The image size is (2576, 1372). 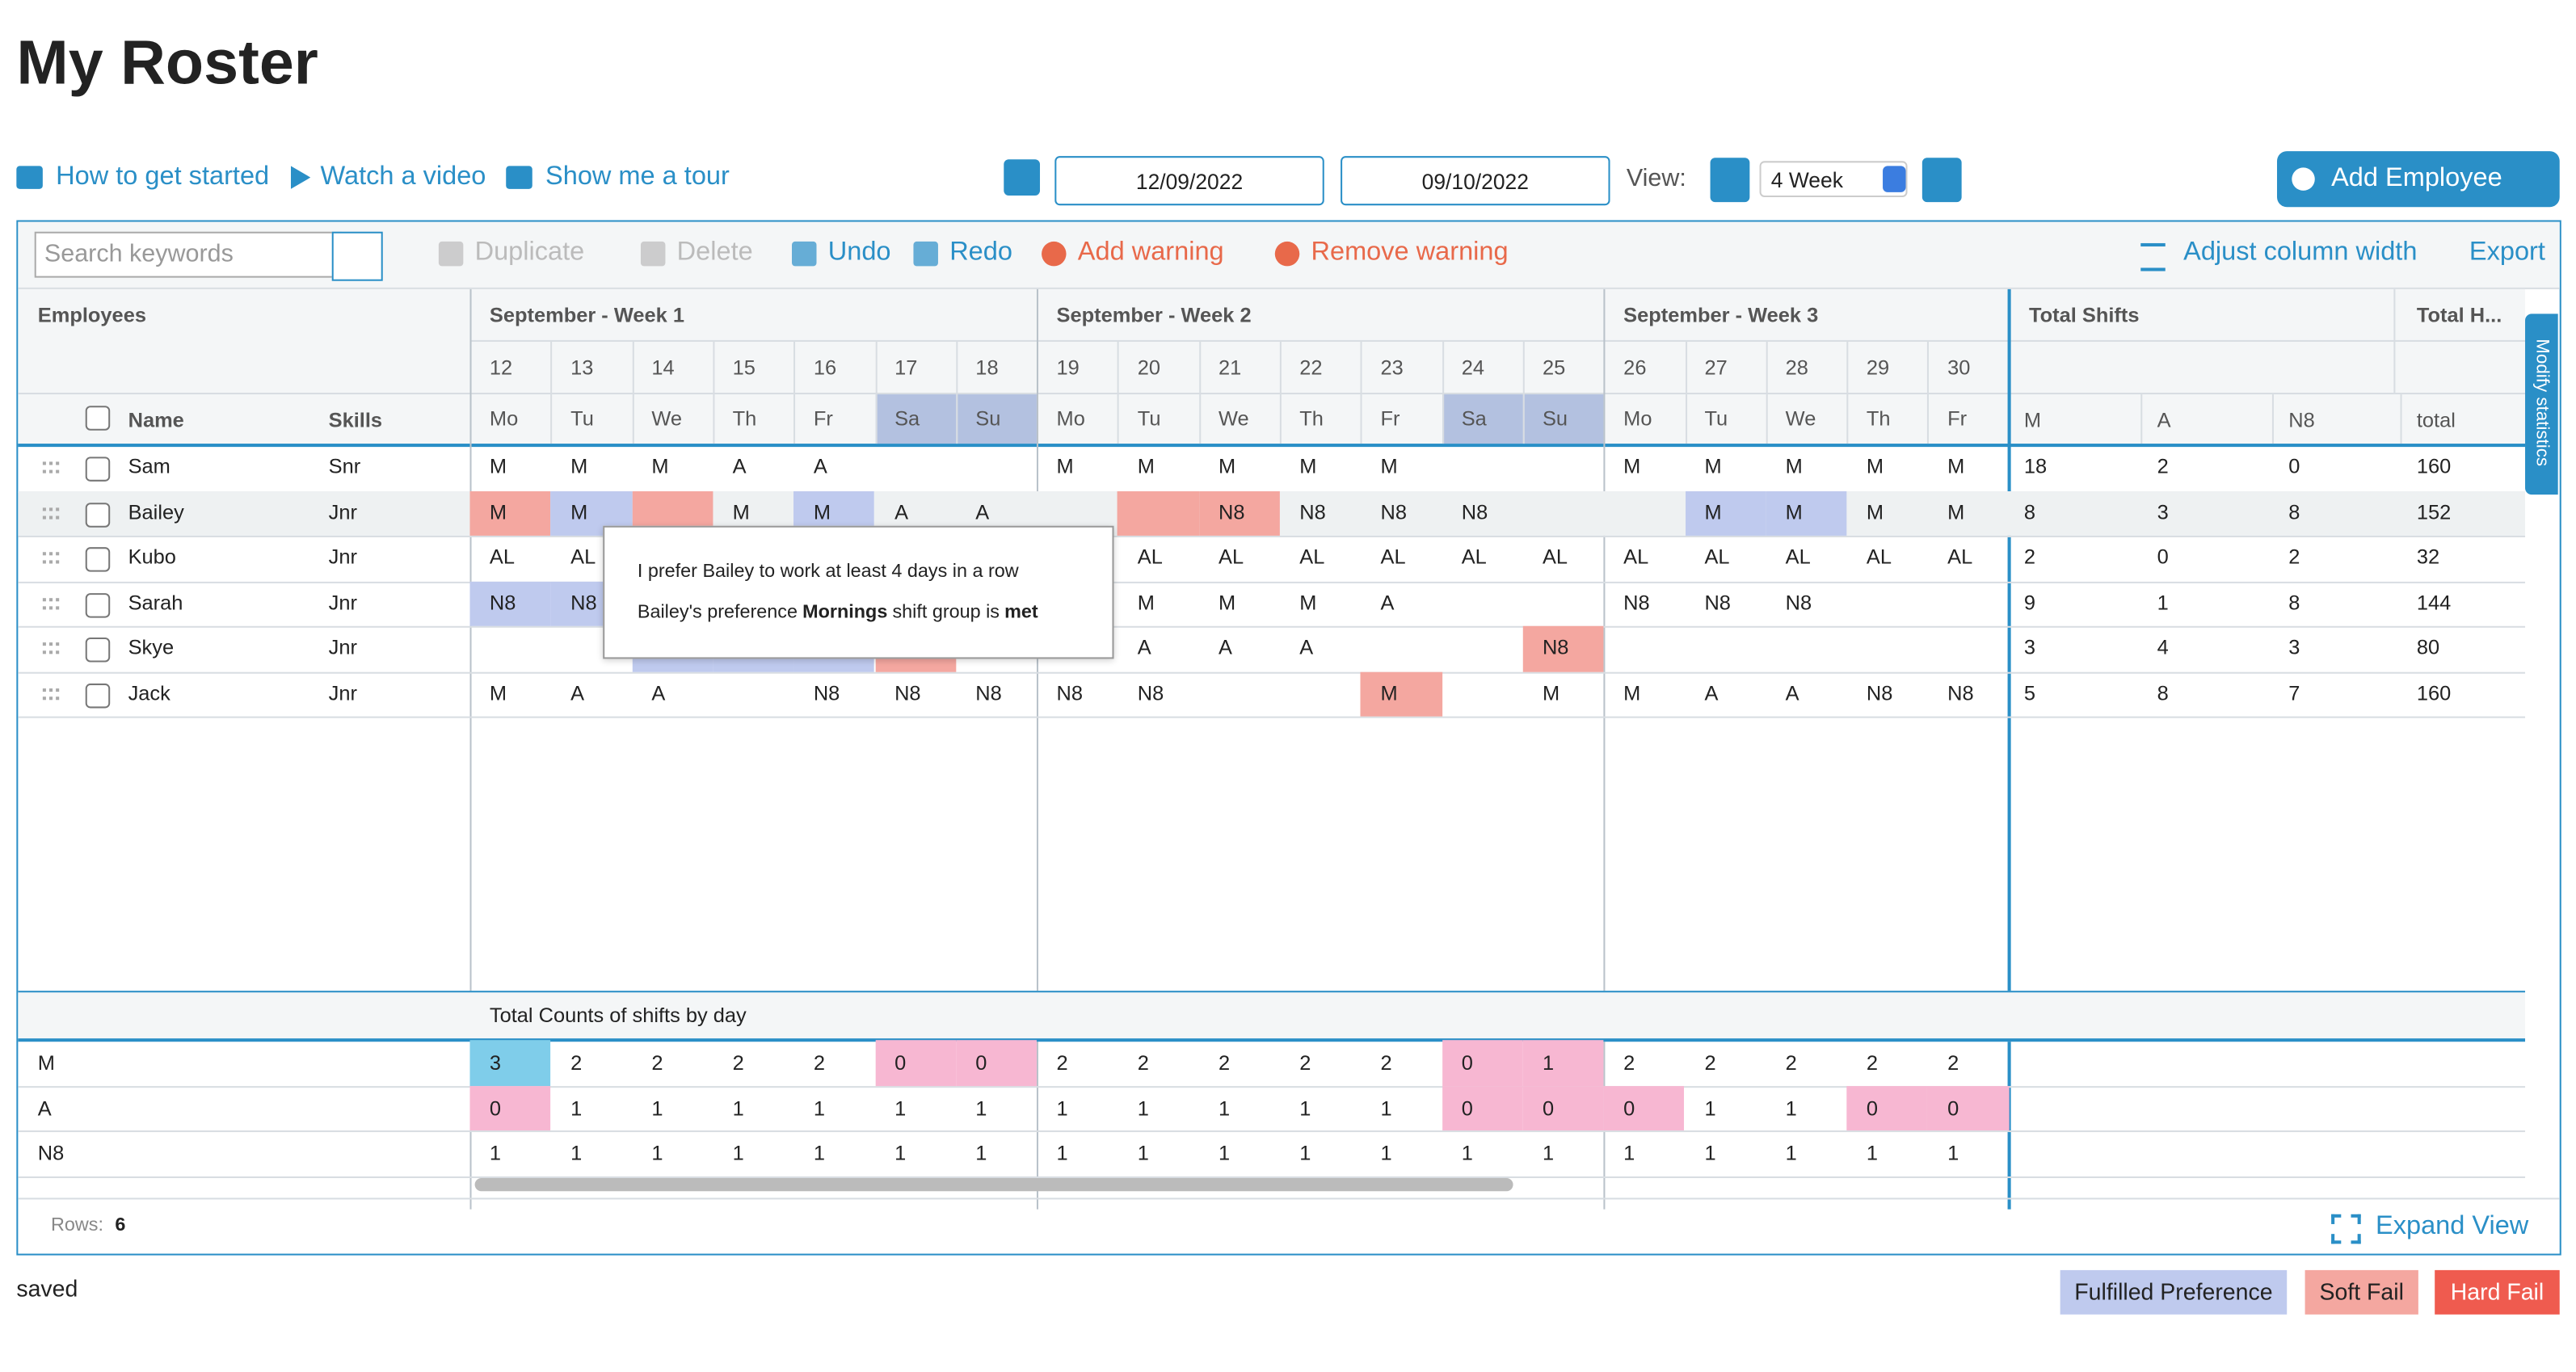 What do you see at coordinates (1410, 252) in the screenshot?
I see `toolbar-action: Remove warning` at bounding box center [1410, 252].